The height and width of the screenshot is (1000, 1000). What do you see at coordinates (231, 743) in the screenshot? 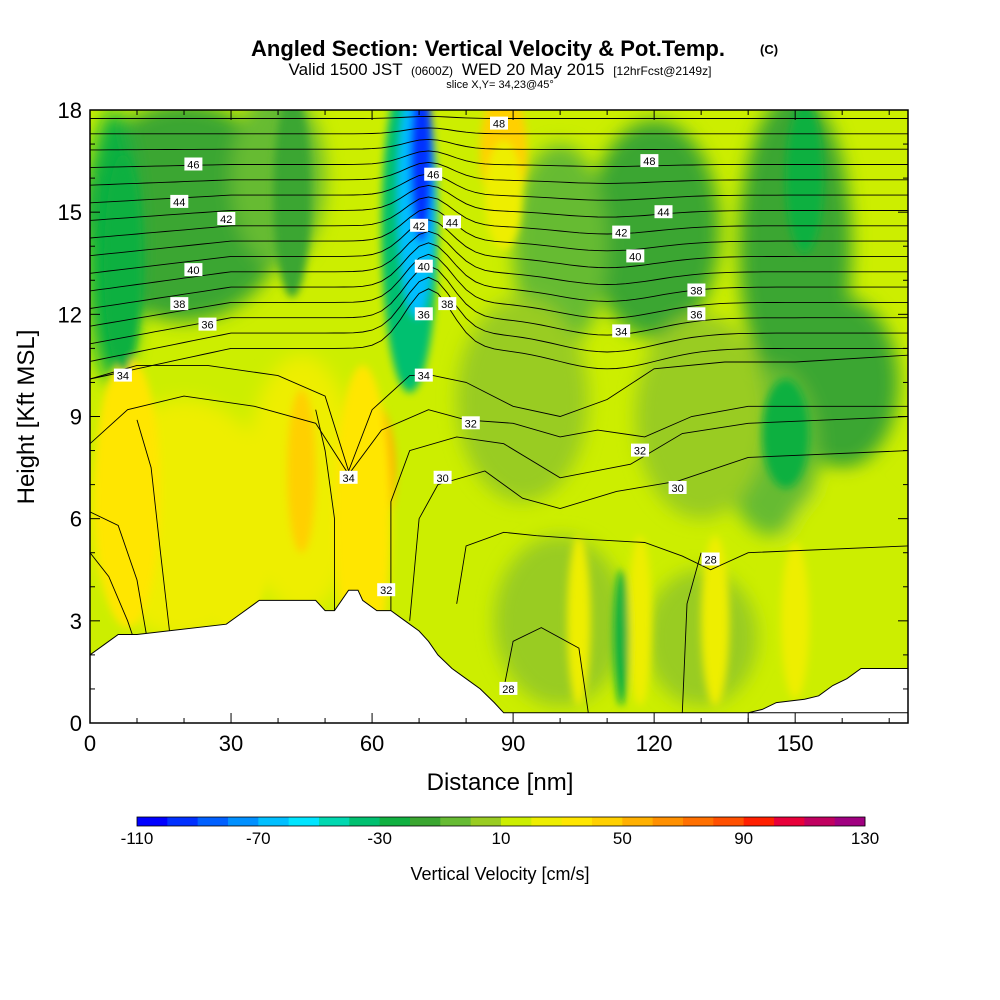
I see `x-tick-label: 30` at bounding box center [231, 743].